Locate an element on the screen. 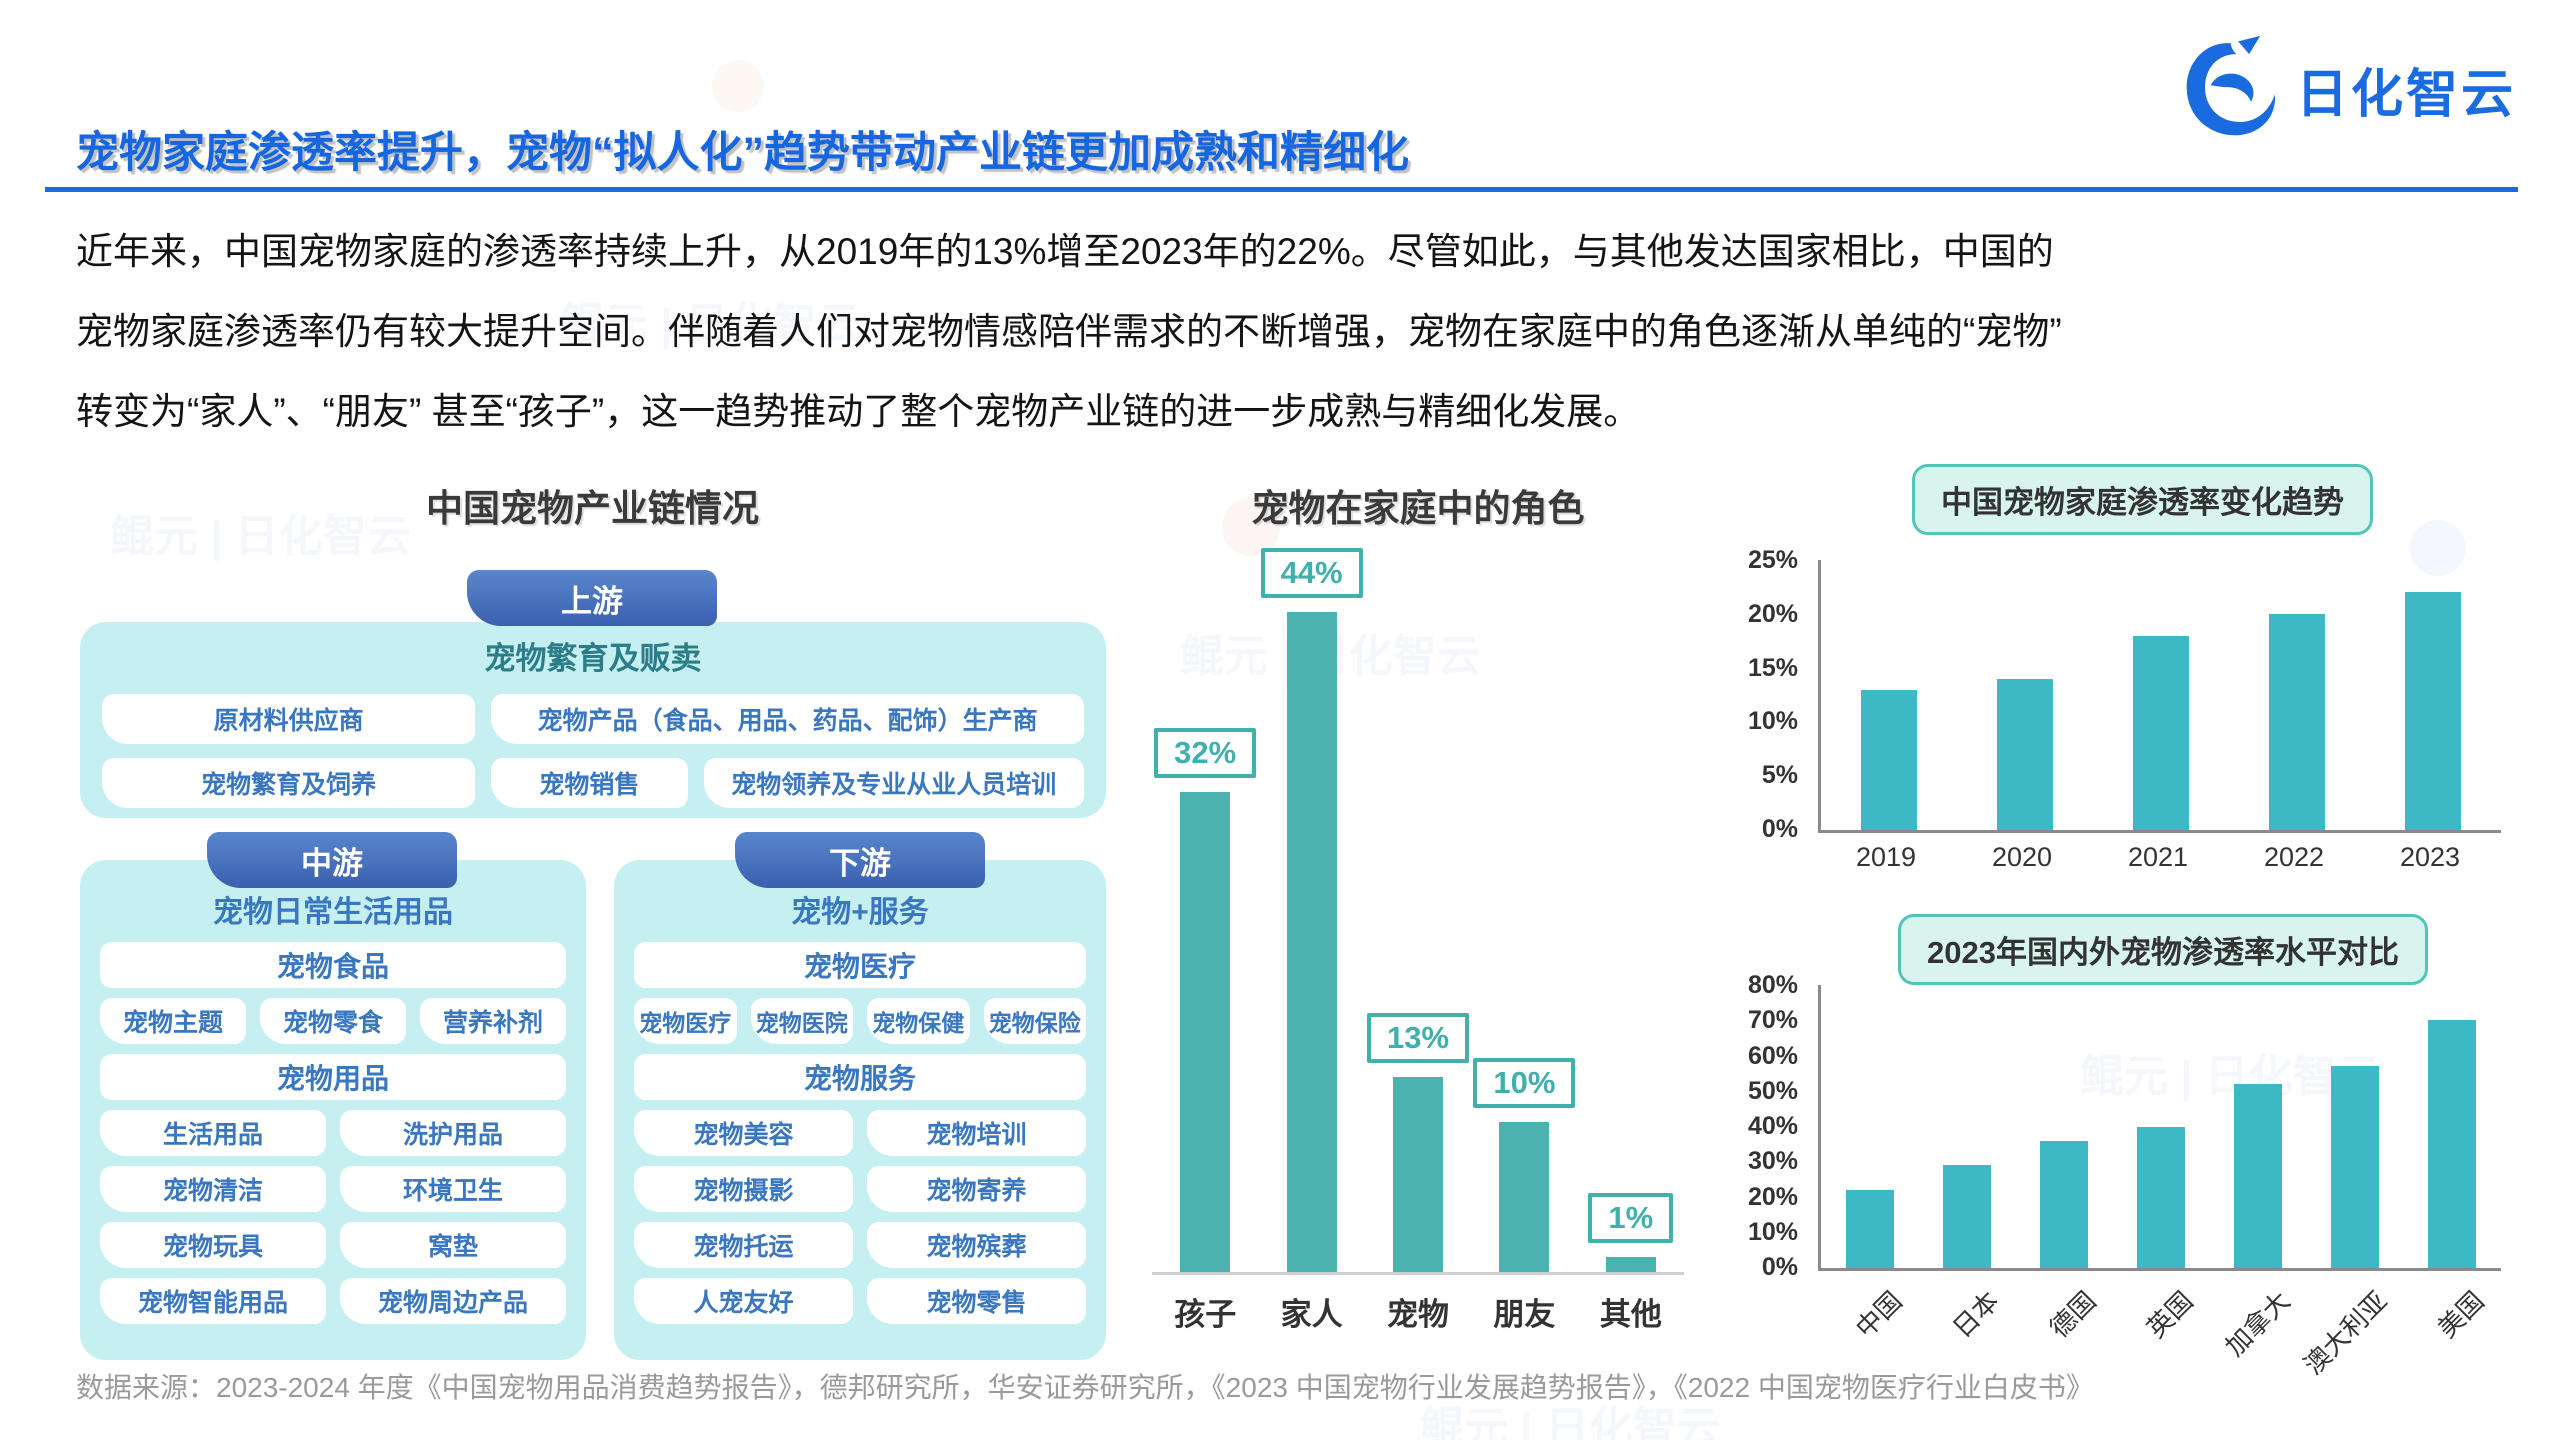  category-slot: 日本 is located at coordinates (1963, 1327).